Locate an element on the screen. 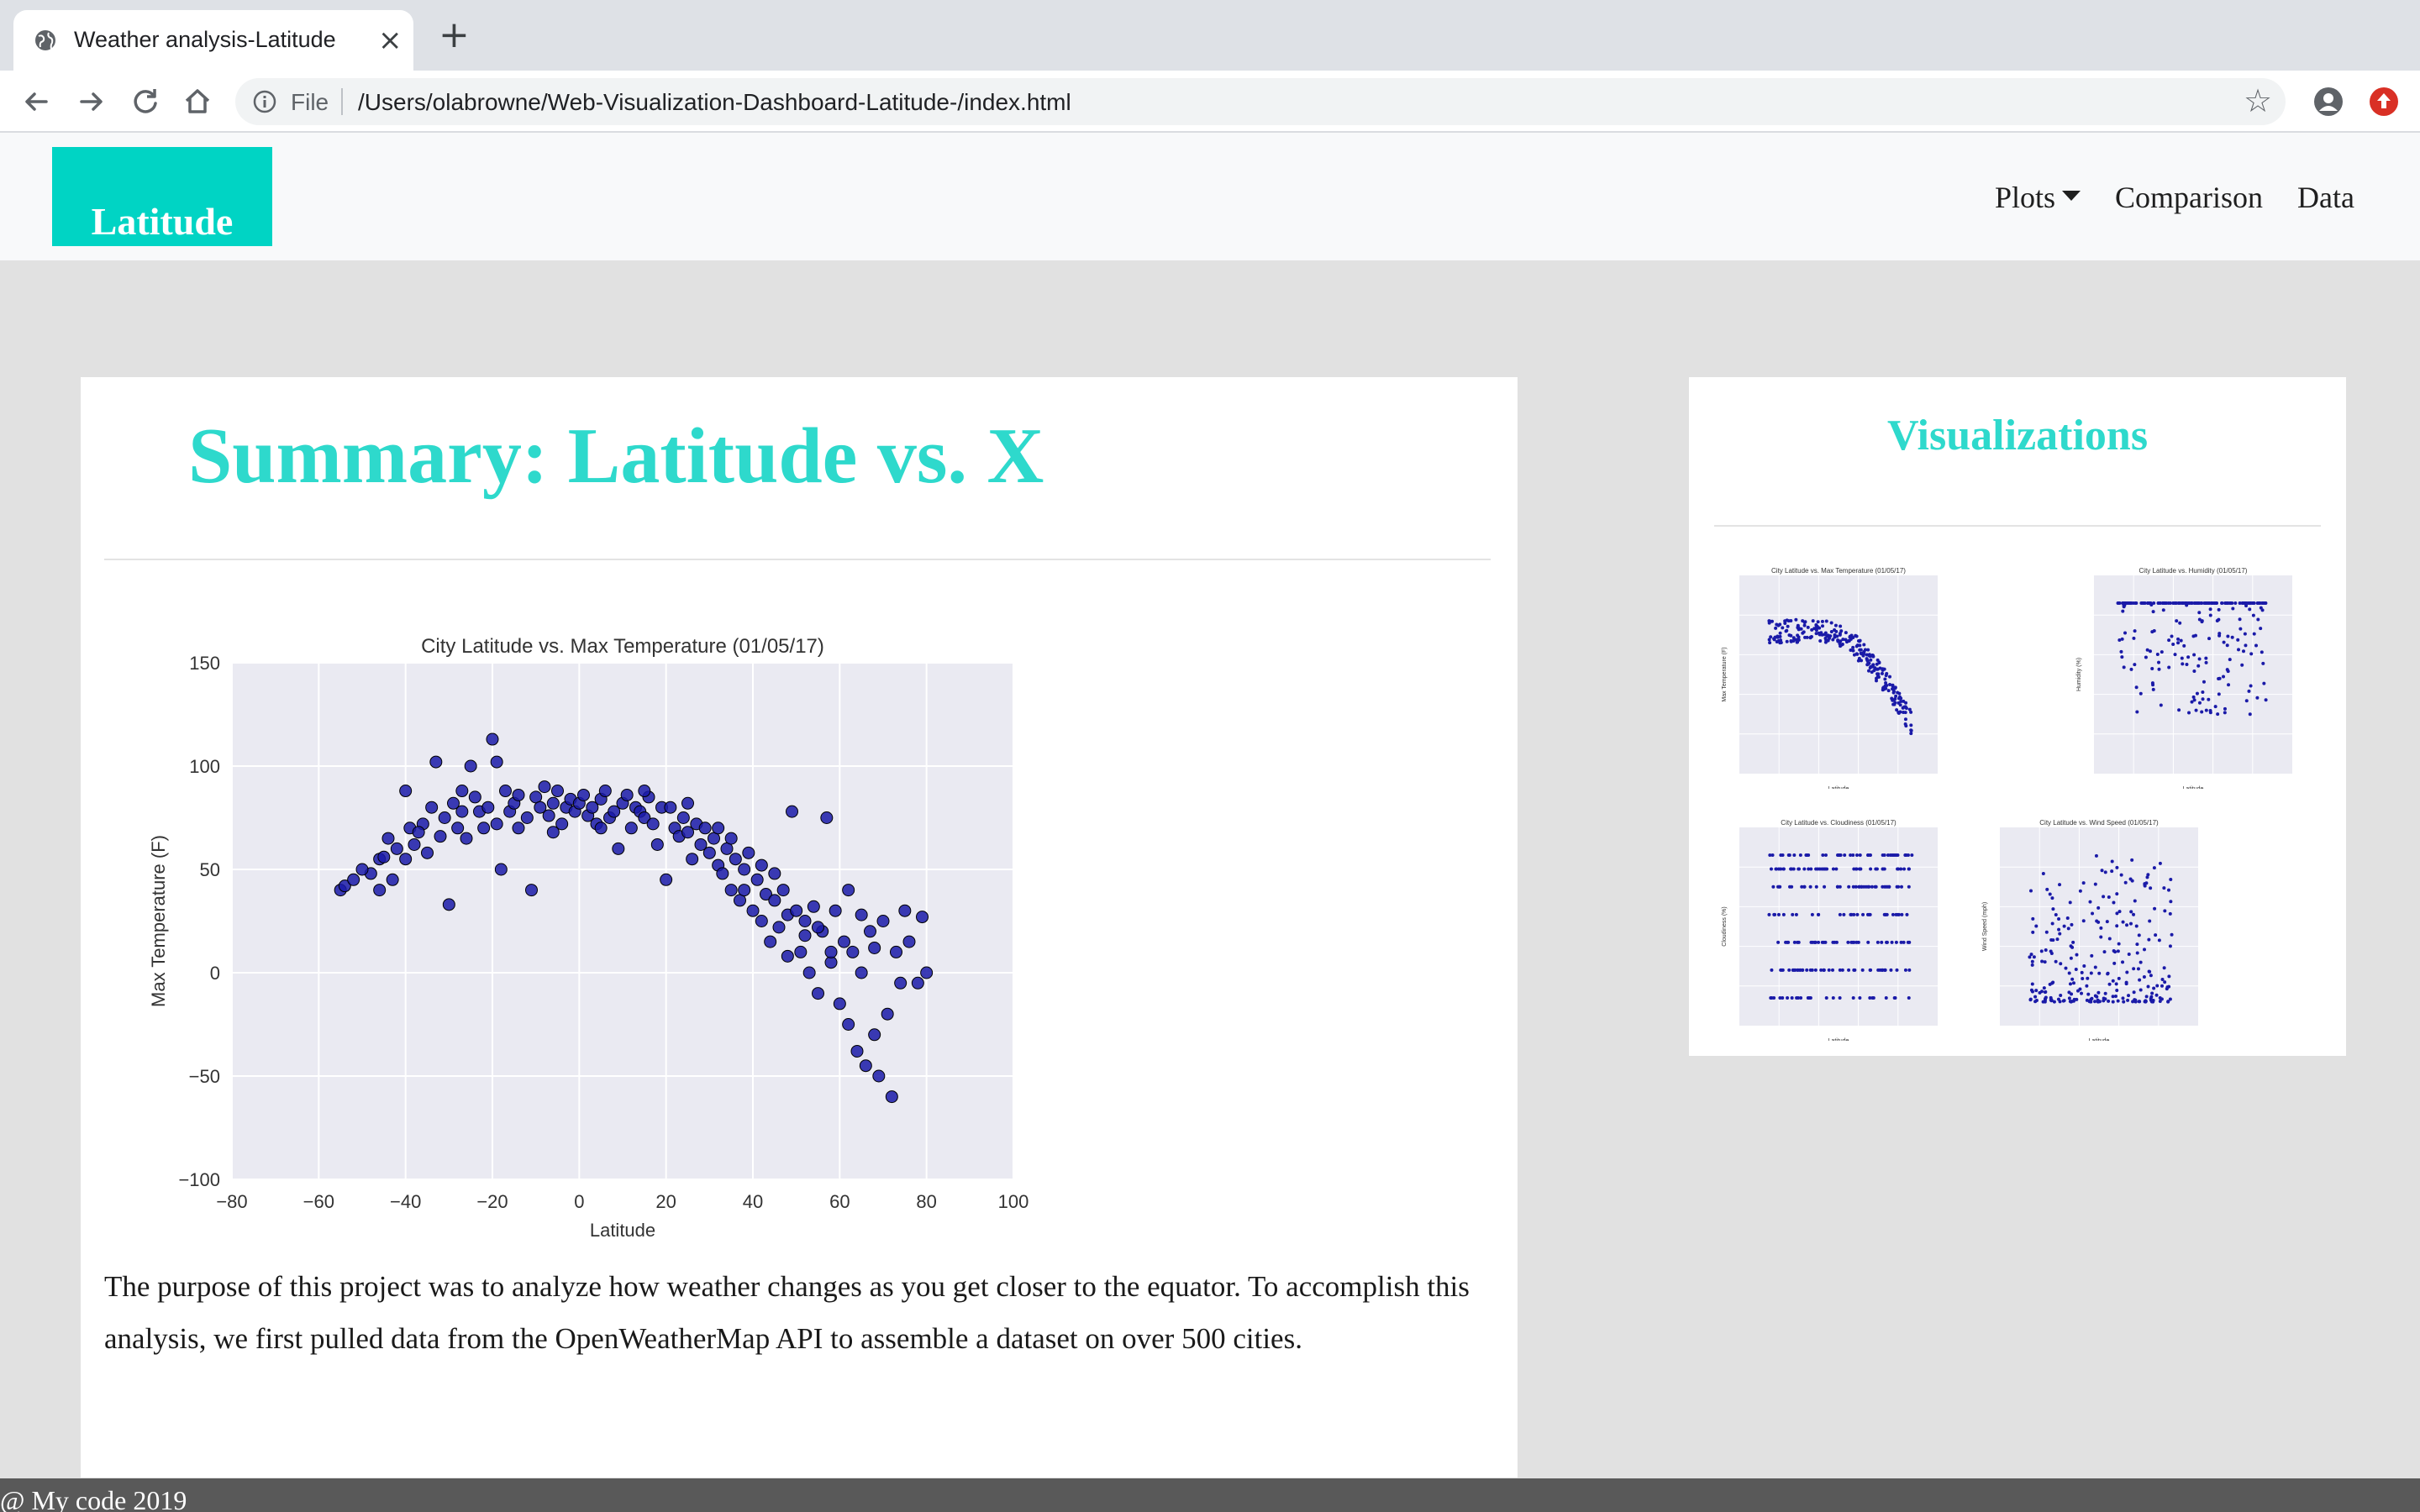  nav-data-link: Data is located at coordinates (2326, 197).